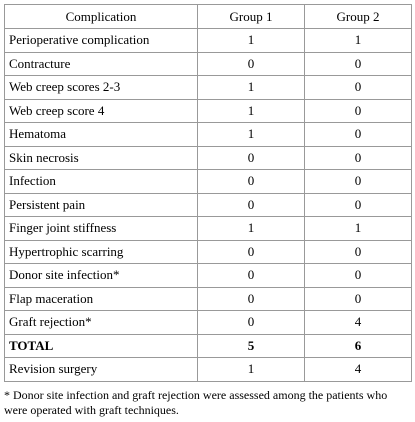 The height and width of the screenshot is (422, 415). I want to click on table-row: Contracture 0 0, so click(208, 63).